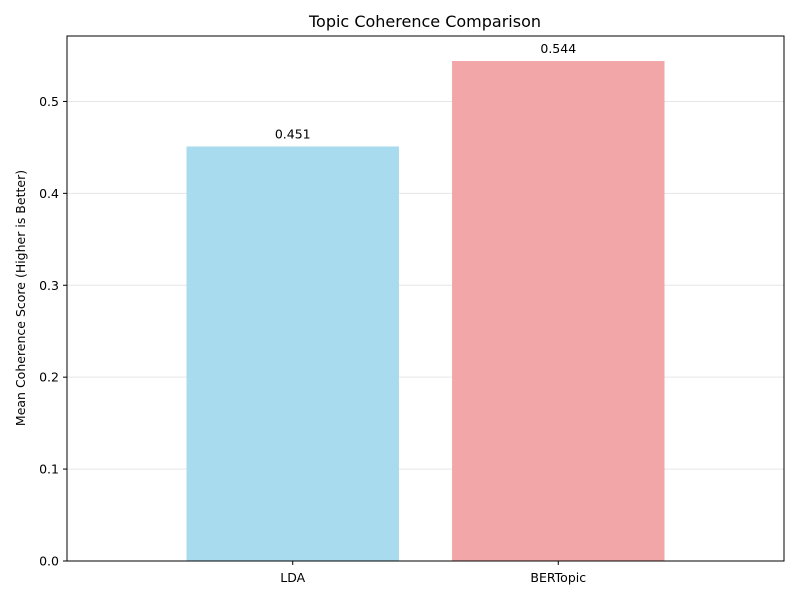 Image resolution: width=800 pixels, height=600 pixels. What do you see at coordinates (424, 21) in the screenshot?
I see `chart-title: Topic Coherence Comparison` at bounding box center [424, 21].